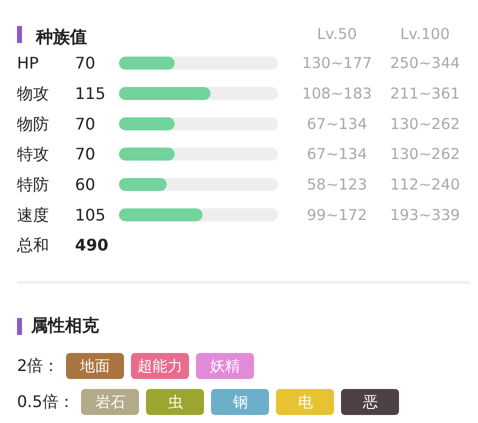 This screenshot has height=423, width=478. Describe the element at coordinates (45, 401) in the screenshot. I see `category-label: 0.5倍：` at that location.